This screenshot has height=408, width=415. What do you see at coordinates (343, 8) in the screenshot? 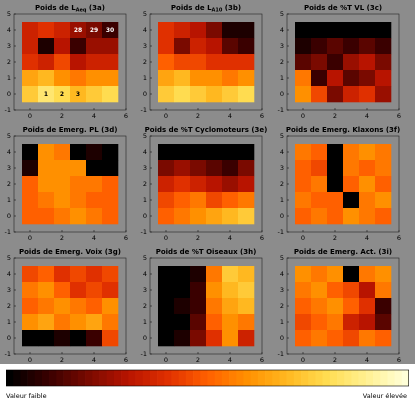
I see `panel-title: Poids de %T VL (3c)` at bounding box center [343, 8].